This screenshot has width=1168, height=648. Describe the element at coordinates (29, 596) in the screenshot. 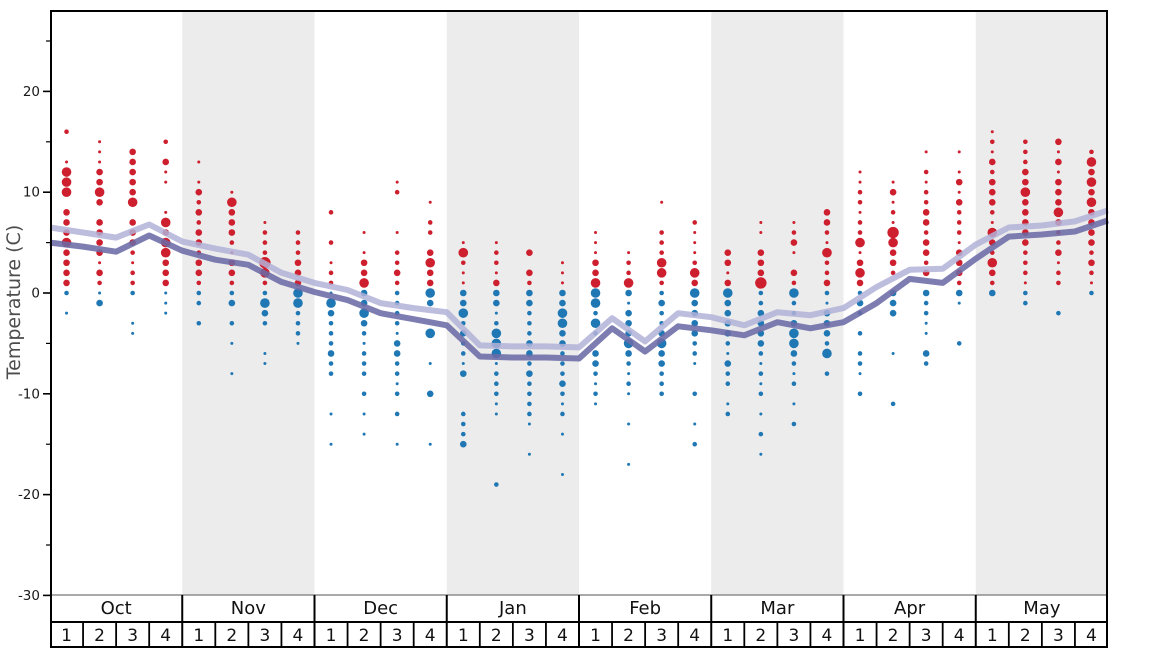

I see `y-tick-label: -30` at that location.